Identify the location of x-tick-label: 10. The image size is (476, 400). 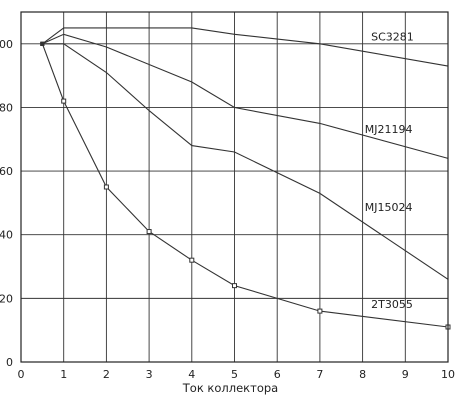
(448, 374).